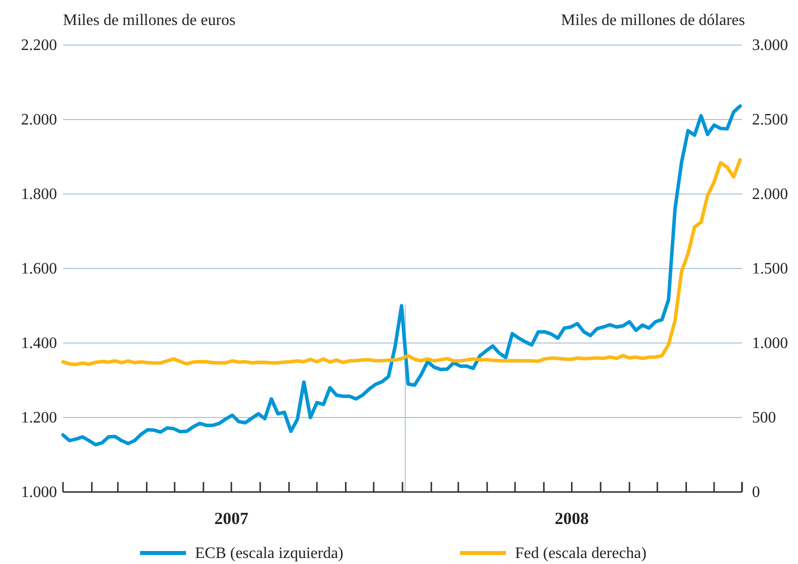 The image size is (798, 564). Describe the element at coordinates (39, 418) in the screenshot. I see `y-tick-label: 1.200` at that location.